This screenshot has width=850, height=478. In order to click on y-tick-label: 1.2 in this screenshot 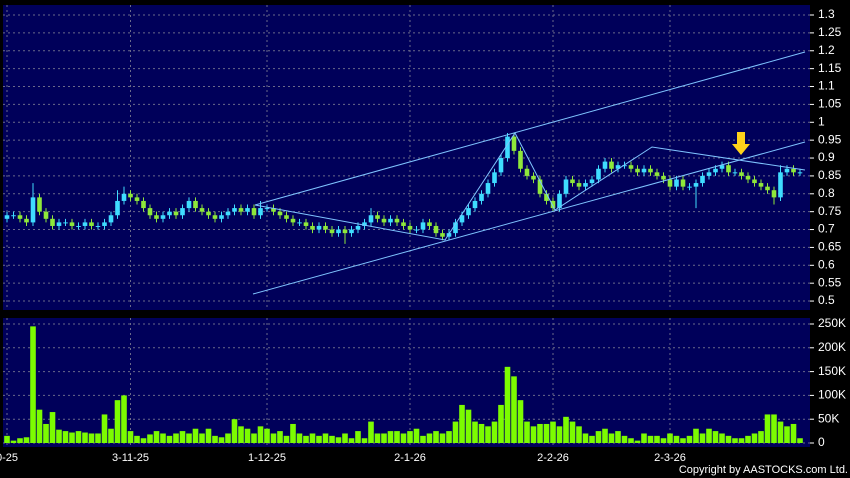, I will do `click(826, 50)`.